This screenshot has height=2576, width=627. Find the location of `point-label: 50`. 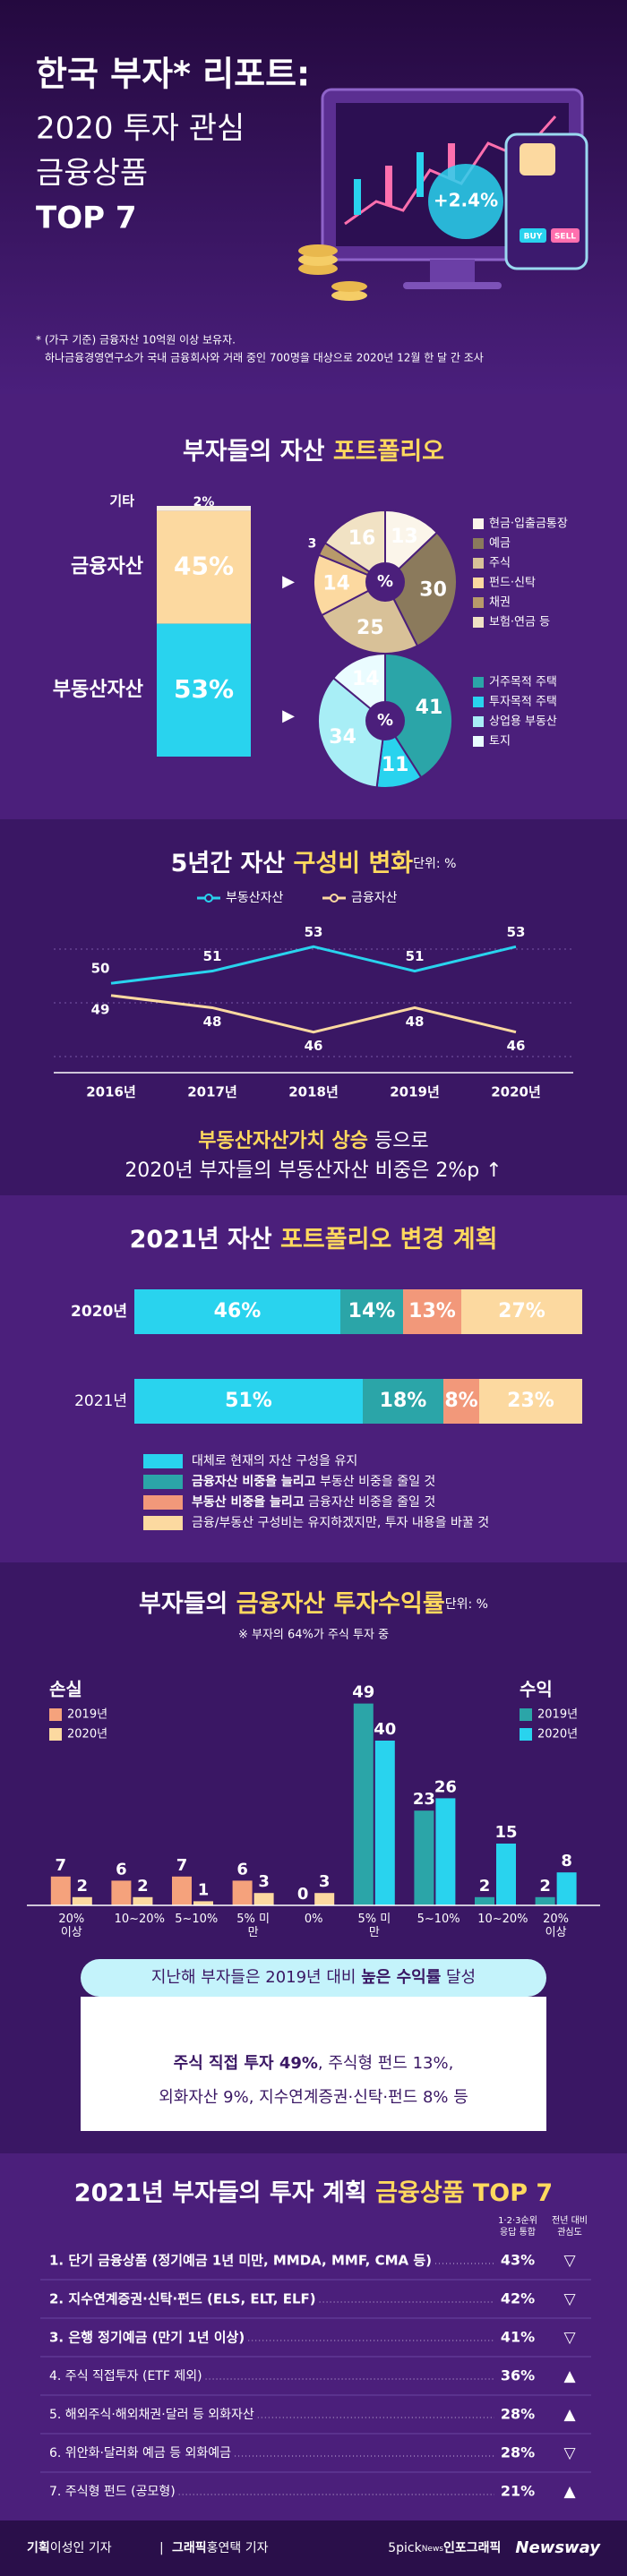

point-label: 50 is located at coordinates (100, 969).